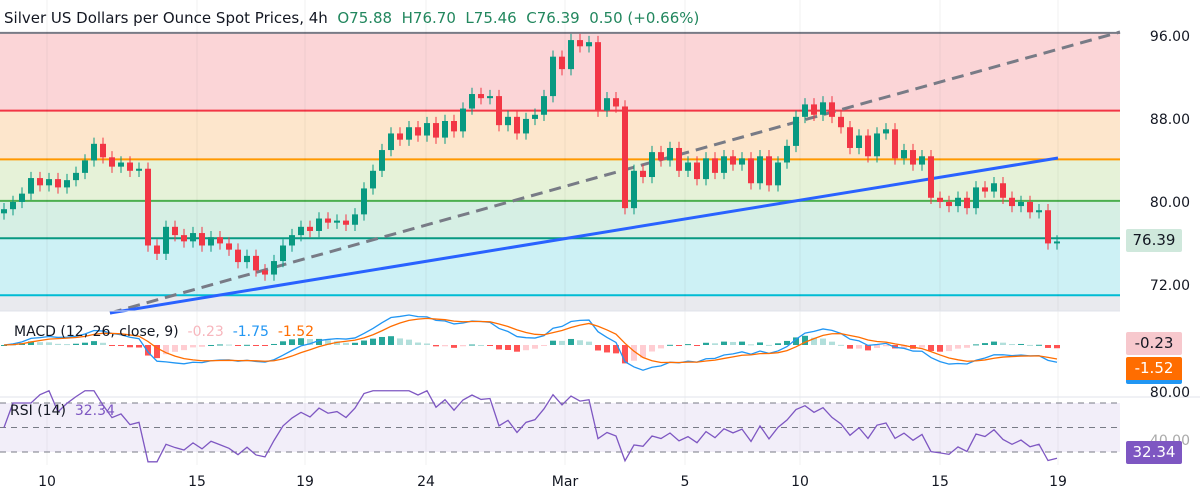  What do you see at coordinates (205, 332) in the screenshot?
I see `macd-hist-value: -0.23` at bounding box center [205, 332].